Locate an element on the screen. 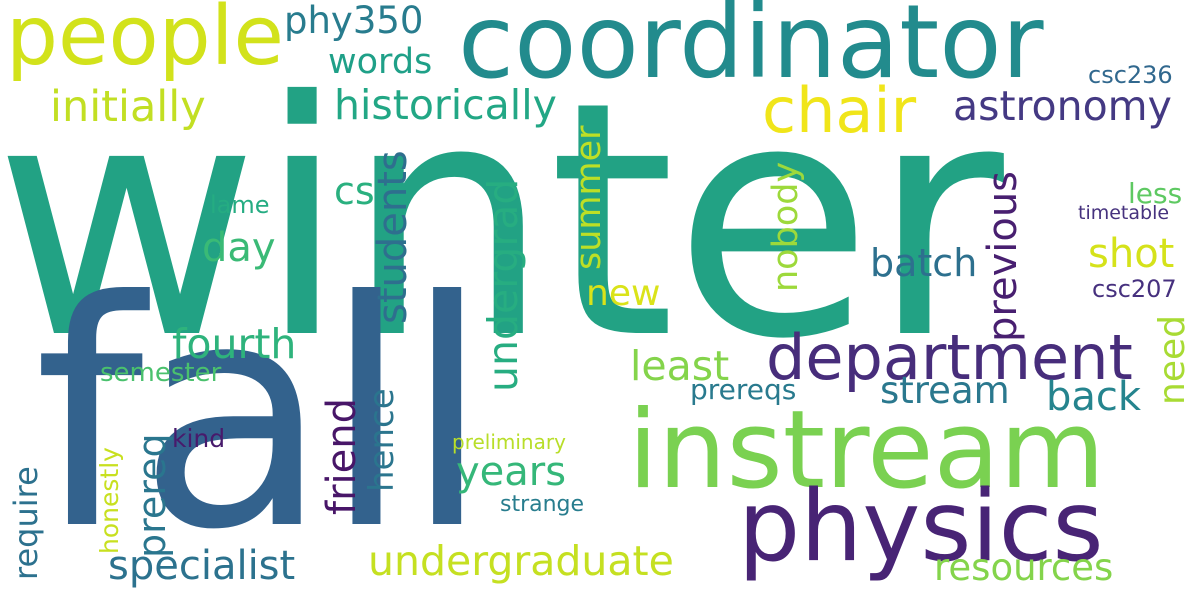 The height and width of the screenshot is (600, 1200). word-strange: strange is located at coordinates (542, 504).